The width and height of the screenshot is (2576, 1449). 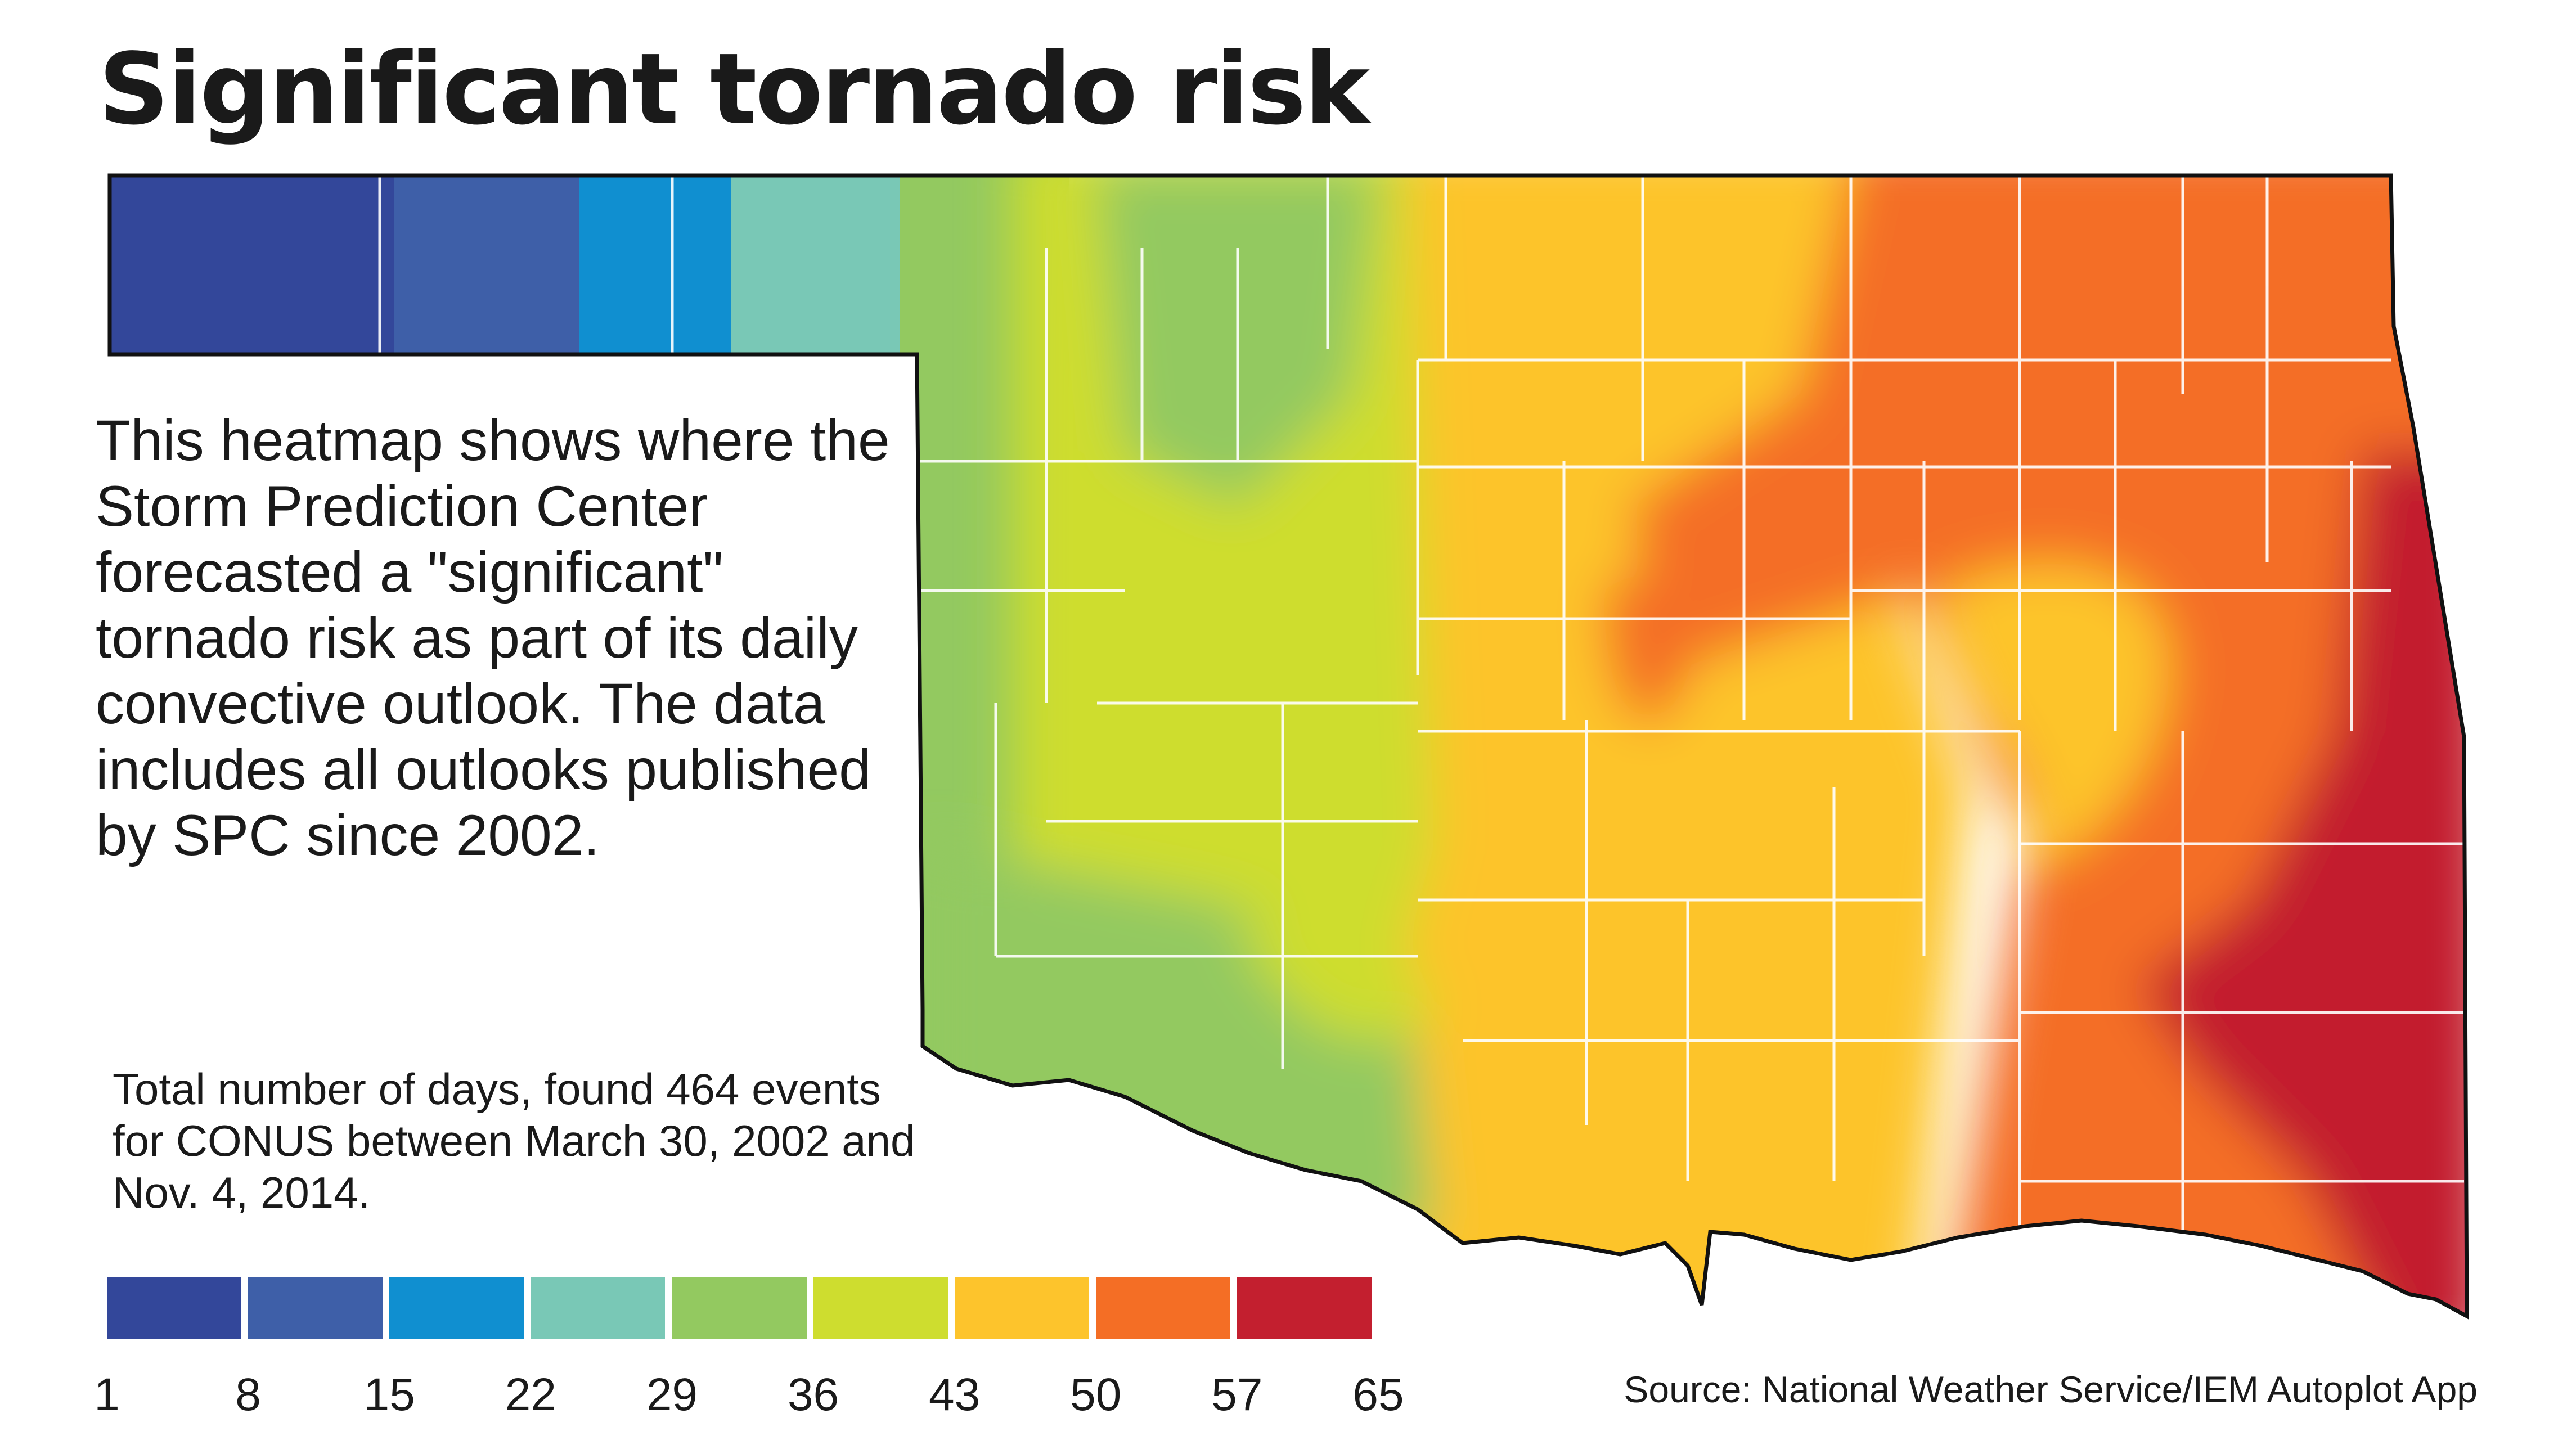 What do you see at coordinates (2055, 714) in the screenshot?
I see `heat-zone-43-island` at bounding box center [2055, 714].